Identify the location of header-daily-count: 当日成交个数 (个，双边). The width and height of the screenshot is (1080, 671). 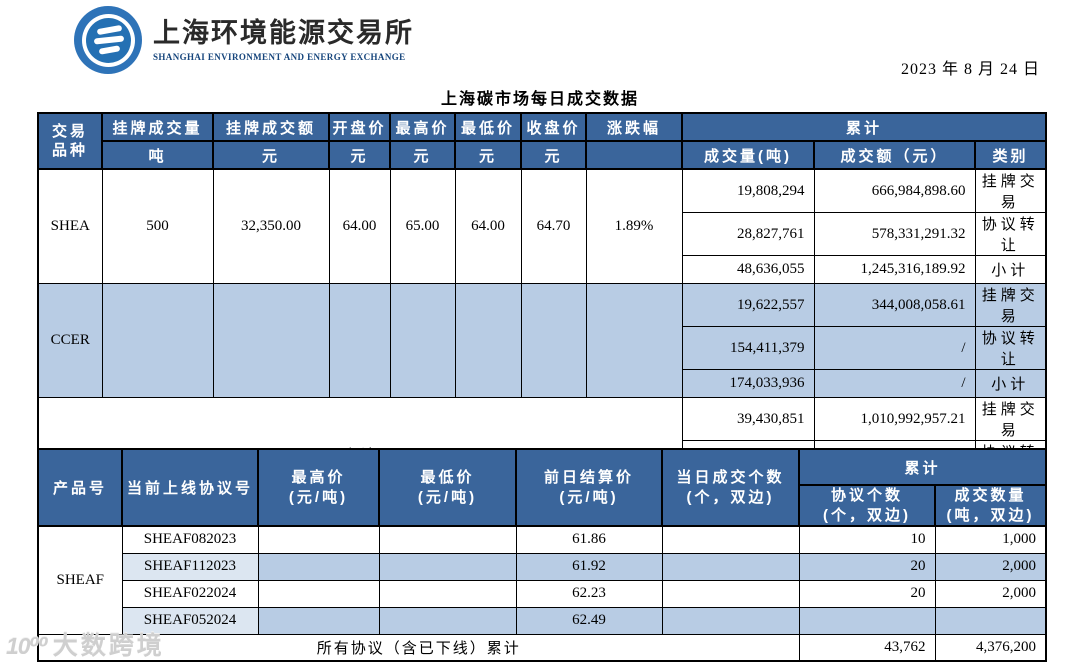
(730, 487).